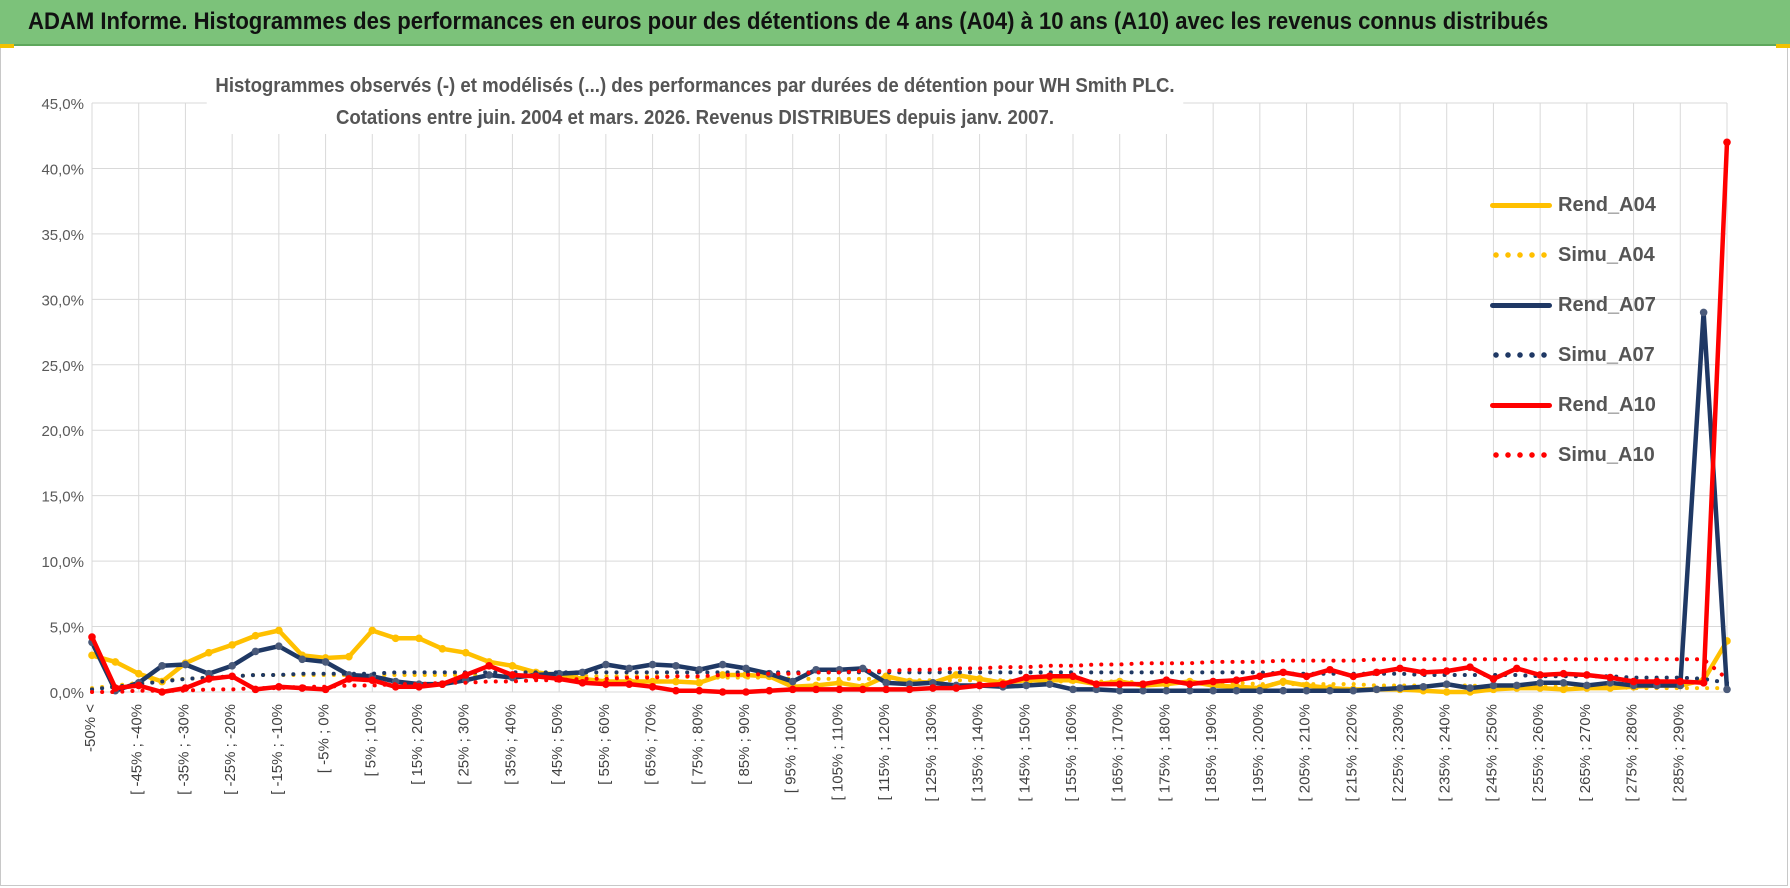 Image resolution: width=1790 pixels, height=888 pixels. What do you see at coordinates (1607, 304) in the screenshot?
I see `legend-label: Rend_A07` at bounding box center [1607, 304].